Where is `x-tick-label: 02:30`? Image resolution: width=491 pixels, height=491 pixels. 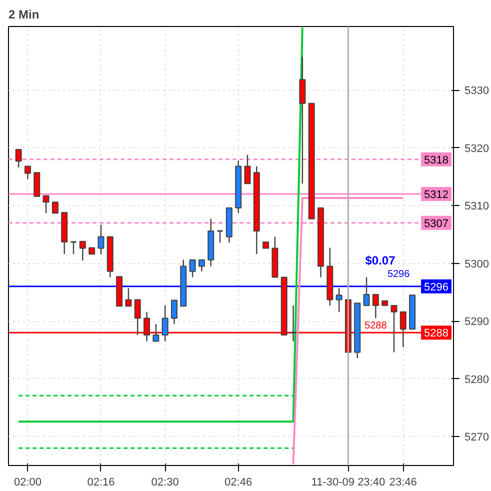 x-tick-label: 02:30 is located at coordinates (165, 482).